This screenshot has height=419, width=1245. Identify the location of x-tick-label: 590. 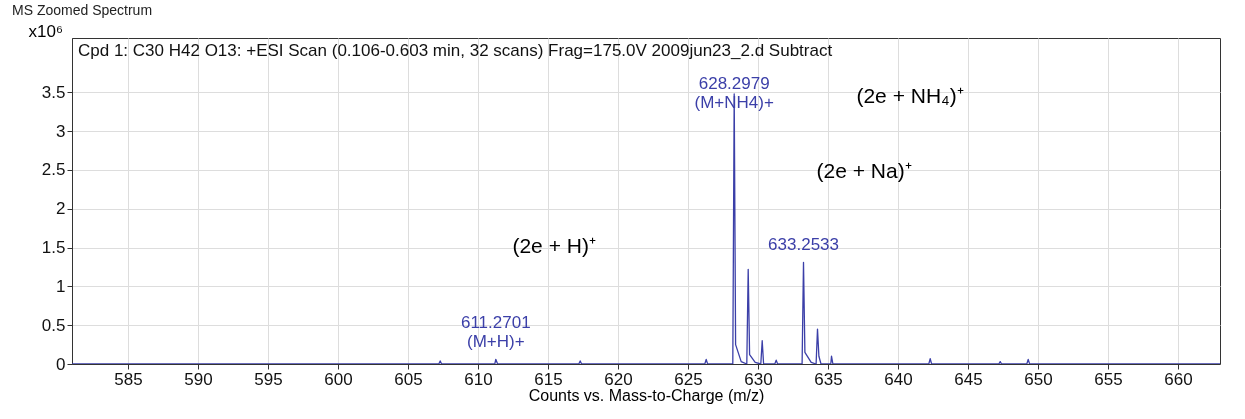
(198, 379).